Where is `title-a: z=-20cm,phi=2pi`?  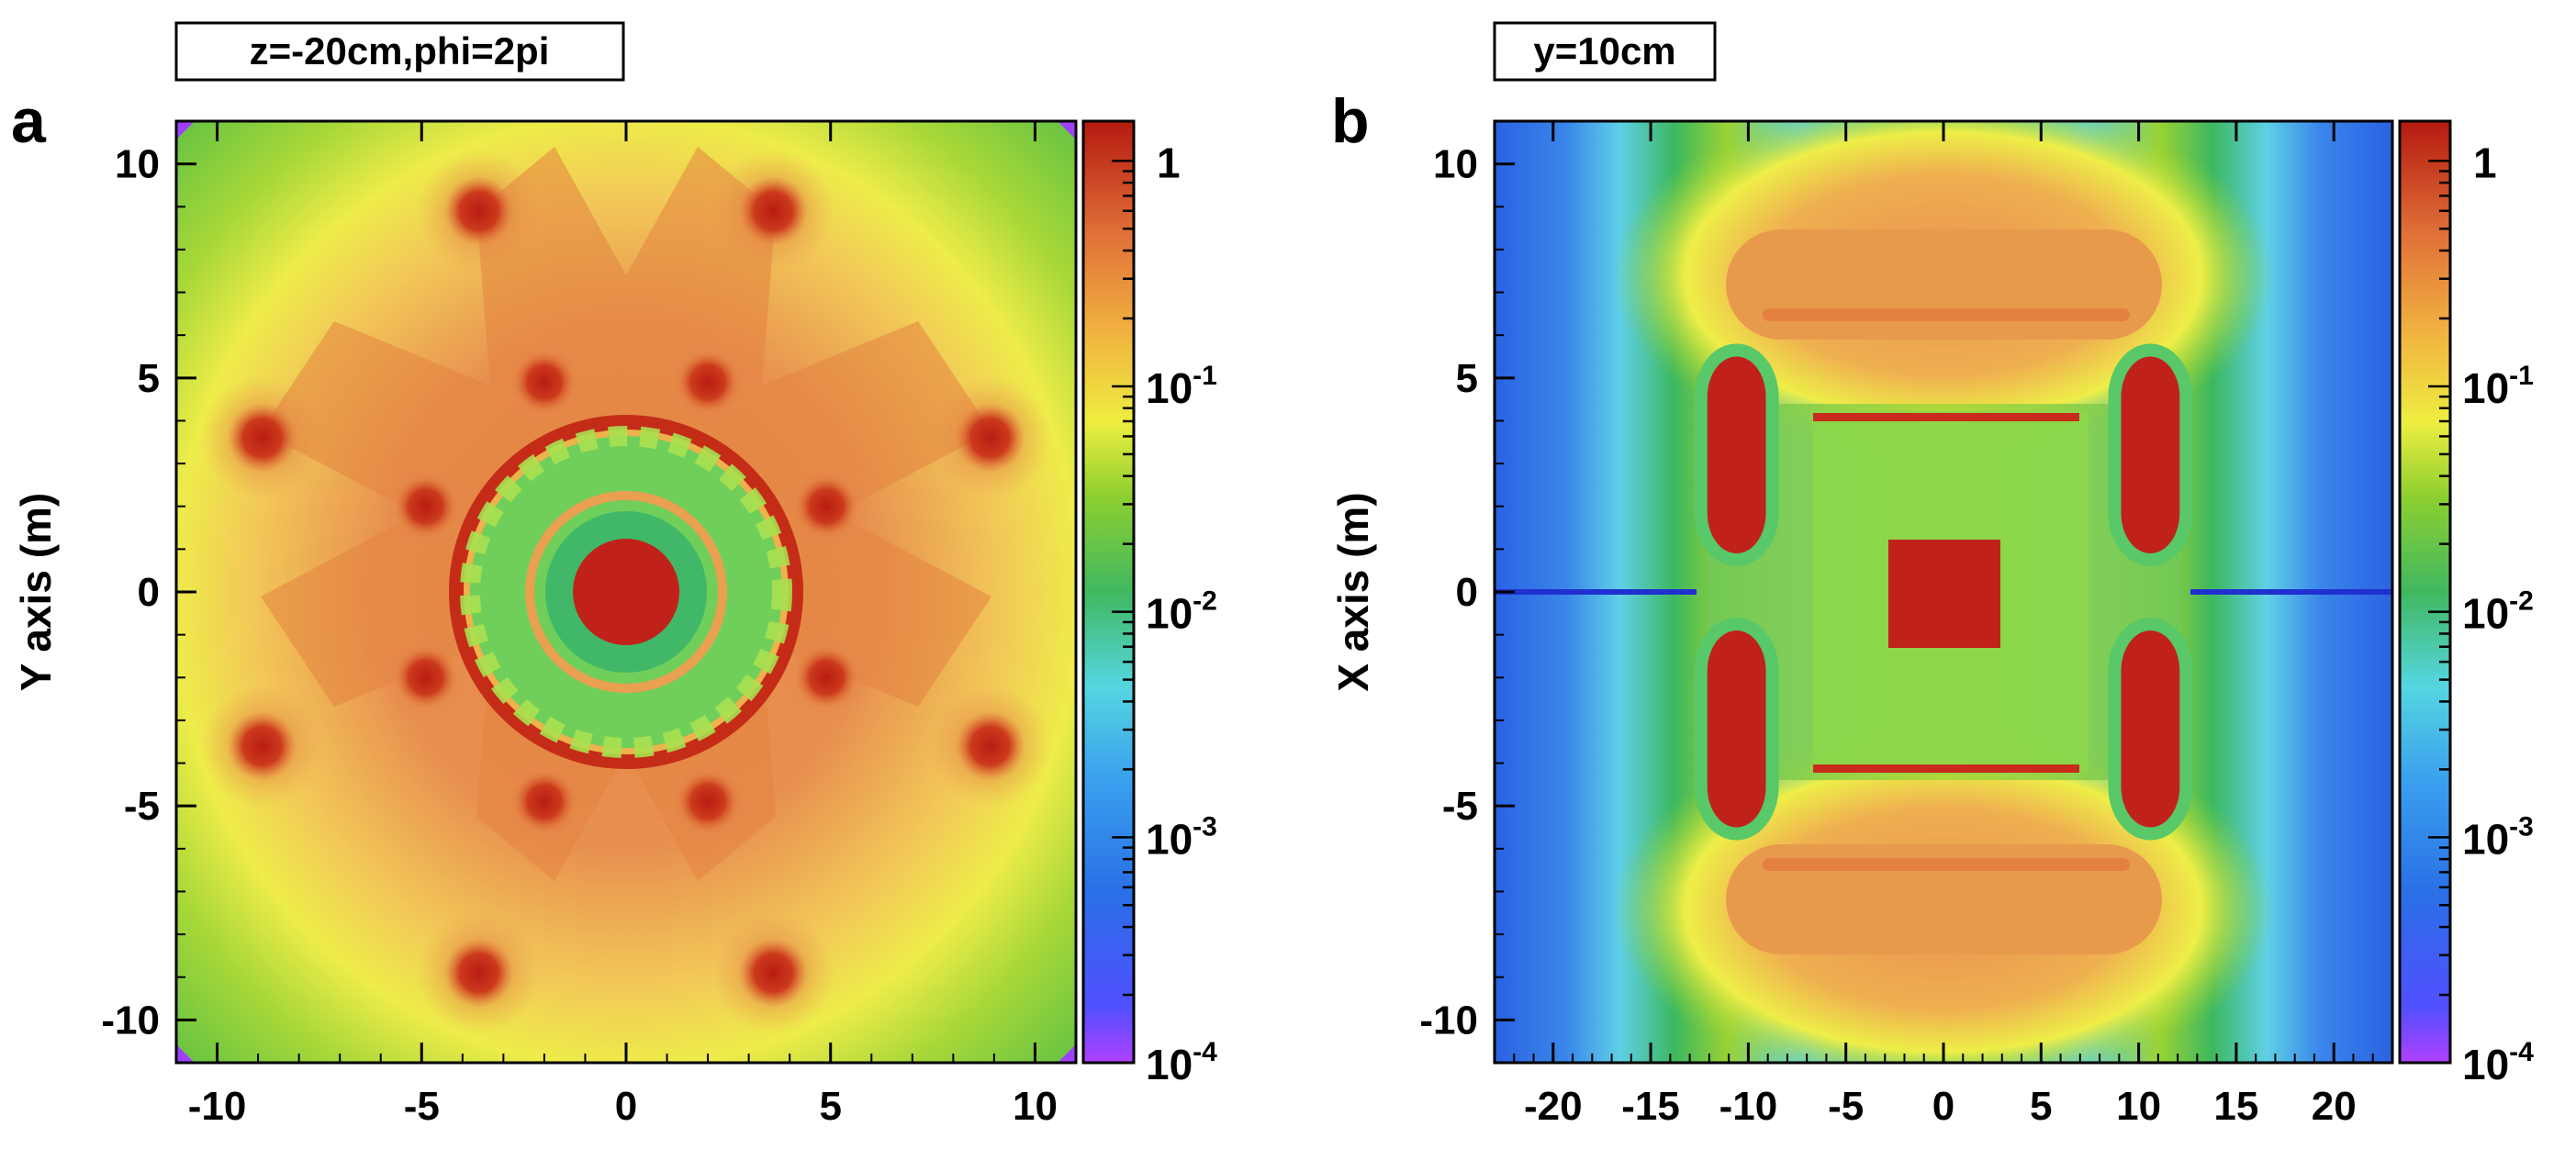 title-a: z=-20cm,phi=2pi is located at coordinates (400, 51).